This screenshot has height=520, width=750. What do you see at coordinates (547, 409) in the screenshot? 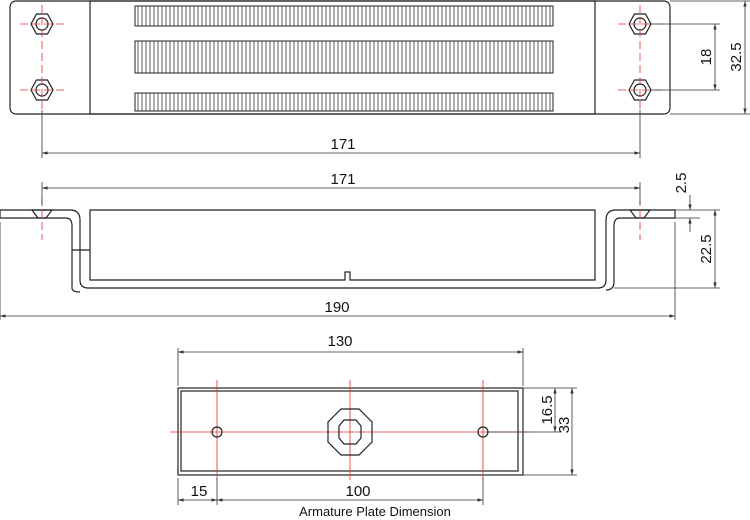
I see `dimension-label: 16.5` at bounding box center [547, 409].